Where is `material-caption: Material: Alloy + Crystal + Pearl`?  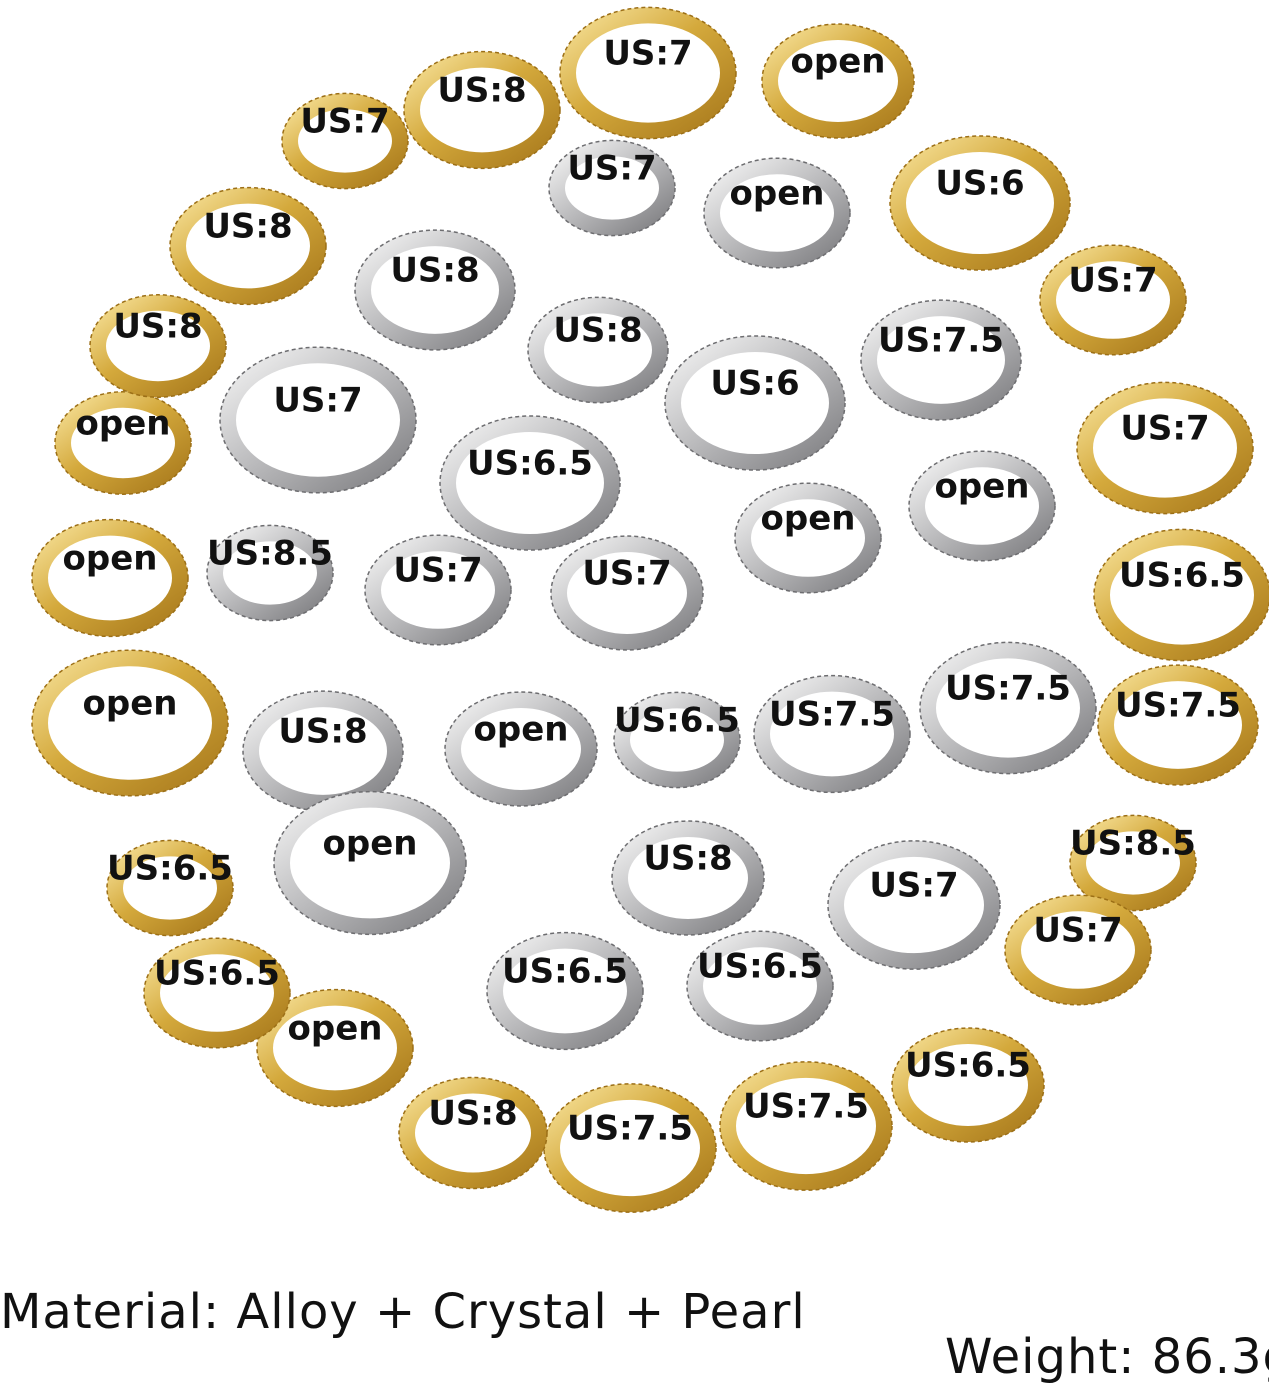
material-caption: Material: Alloy + Crystal + Pearl is located at coordinates (403, 1312).